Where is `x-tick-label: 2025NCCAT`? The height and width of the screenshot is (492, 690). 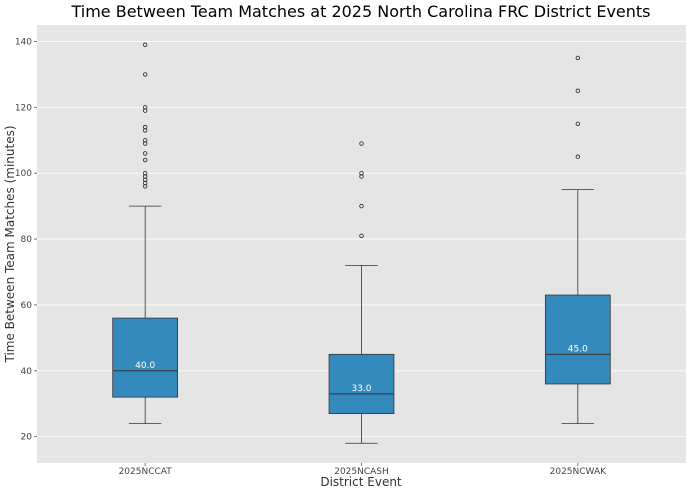
x-tick-label: 2025NCCAT is located at coordinates (146, 472).